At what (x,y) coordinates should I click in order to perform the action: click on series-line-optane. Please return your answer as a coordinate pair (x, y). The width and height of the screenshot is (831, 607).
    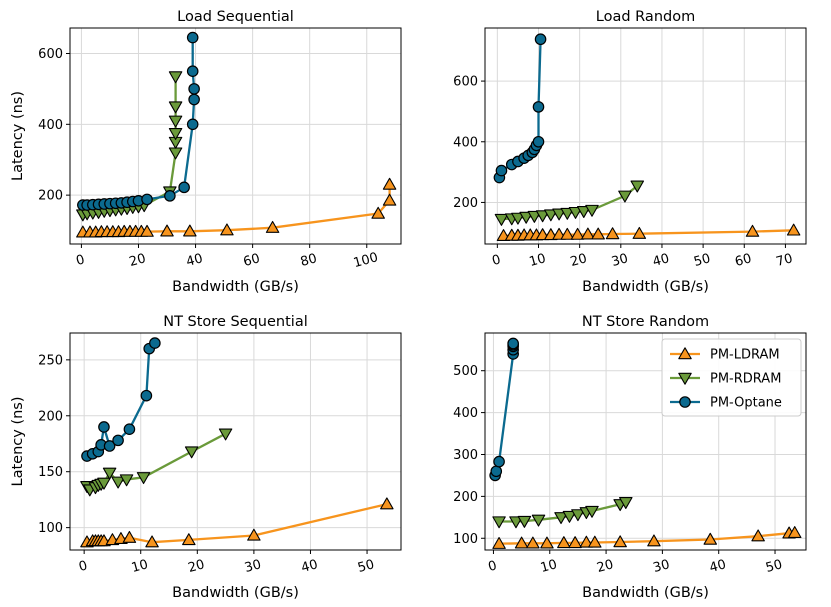
    Looking at the image, I should click on (504, 409).